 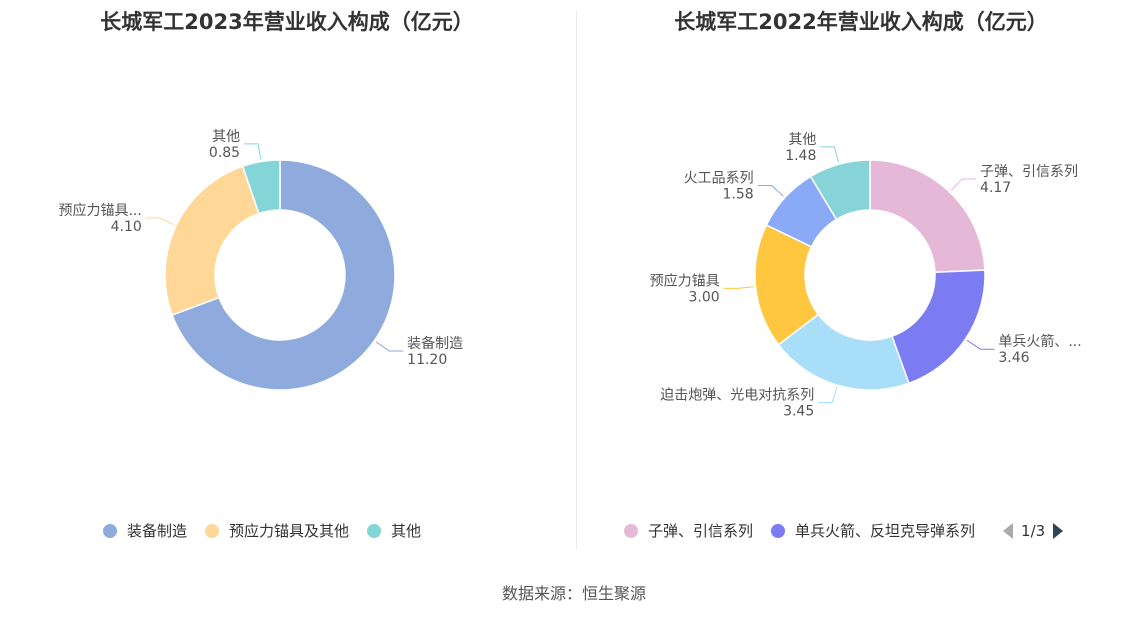 What do you see at coordinates (1008, 531) in the screenshot?
I see `prev-page-icon` at bounding box center [1008, 531].